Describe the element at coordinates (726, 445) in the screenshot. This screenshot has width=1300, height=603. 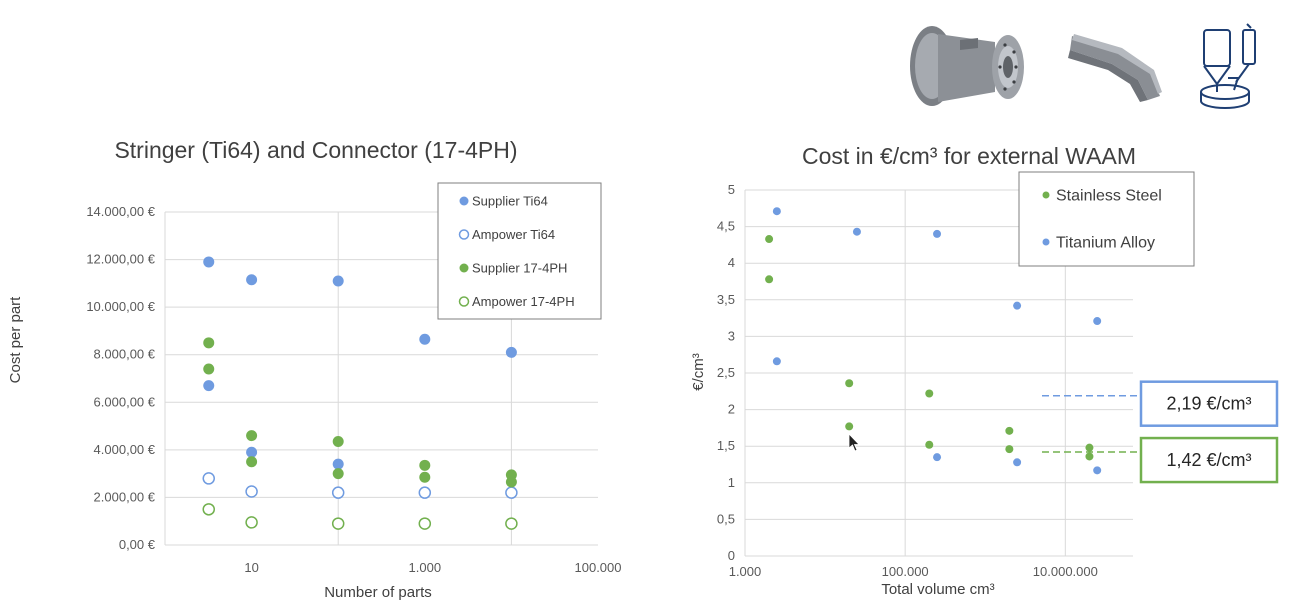
I see `y-tick-label: 1,5` at that location.